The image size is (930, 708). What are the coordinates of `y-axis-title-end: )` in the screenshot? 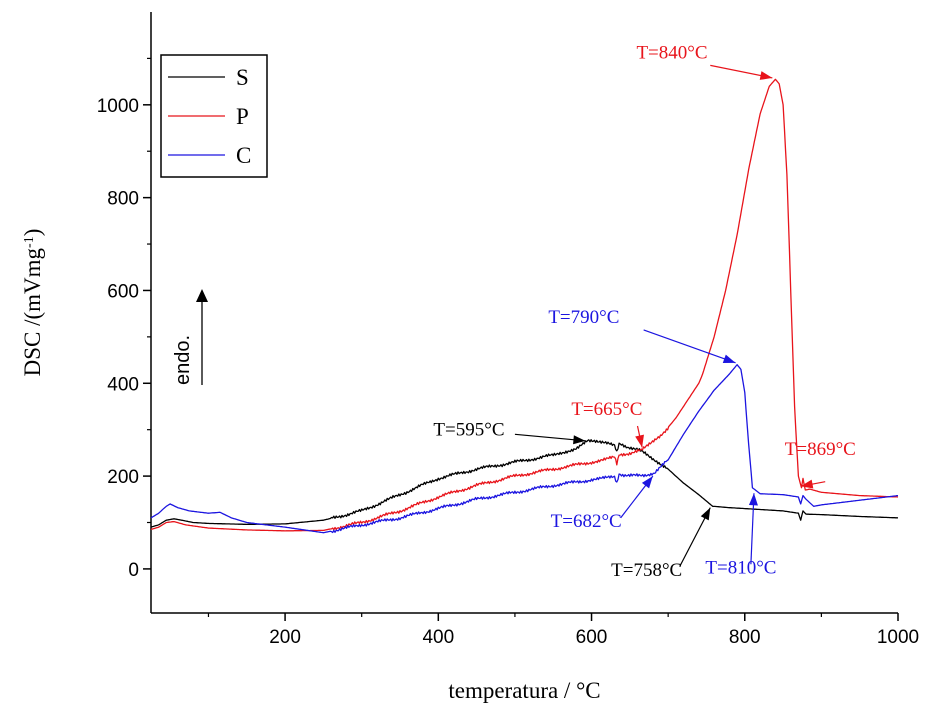 It's located at (32, 233).